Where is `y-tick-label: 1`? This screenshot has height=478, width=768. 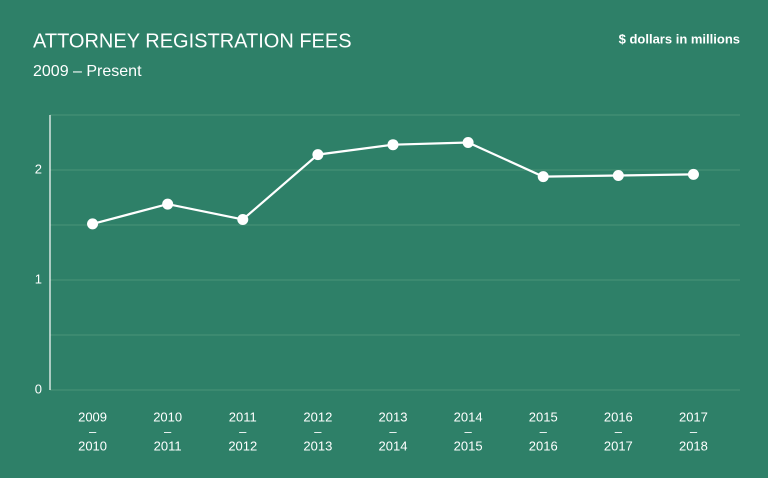
y-tick-label: 1 is located at coordinates (38, 278).